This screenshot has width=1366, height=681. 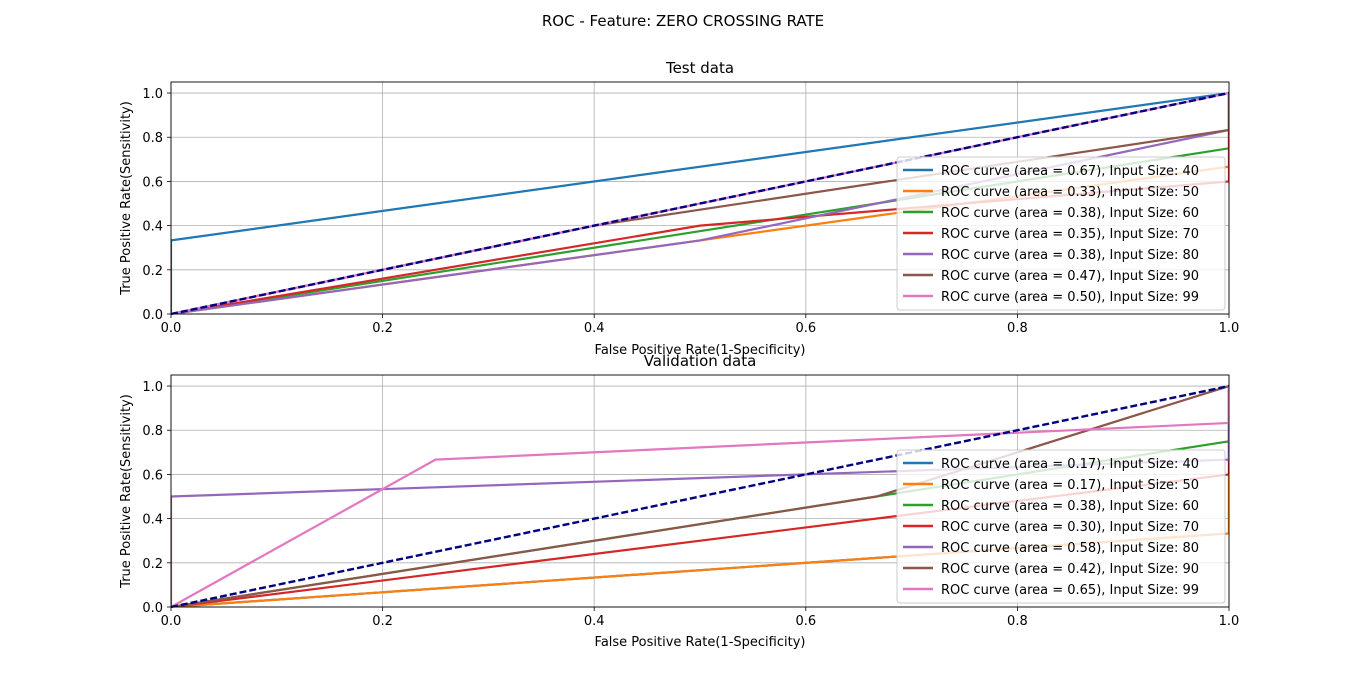 What do you see at coordinates (700, 361) in the screenshot?
I see `validation-panel-title: Validation data` at bounding box center [700, 361].